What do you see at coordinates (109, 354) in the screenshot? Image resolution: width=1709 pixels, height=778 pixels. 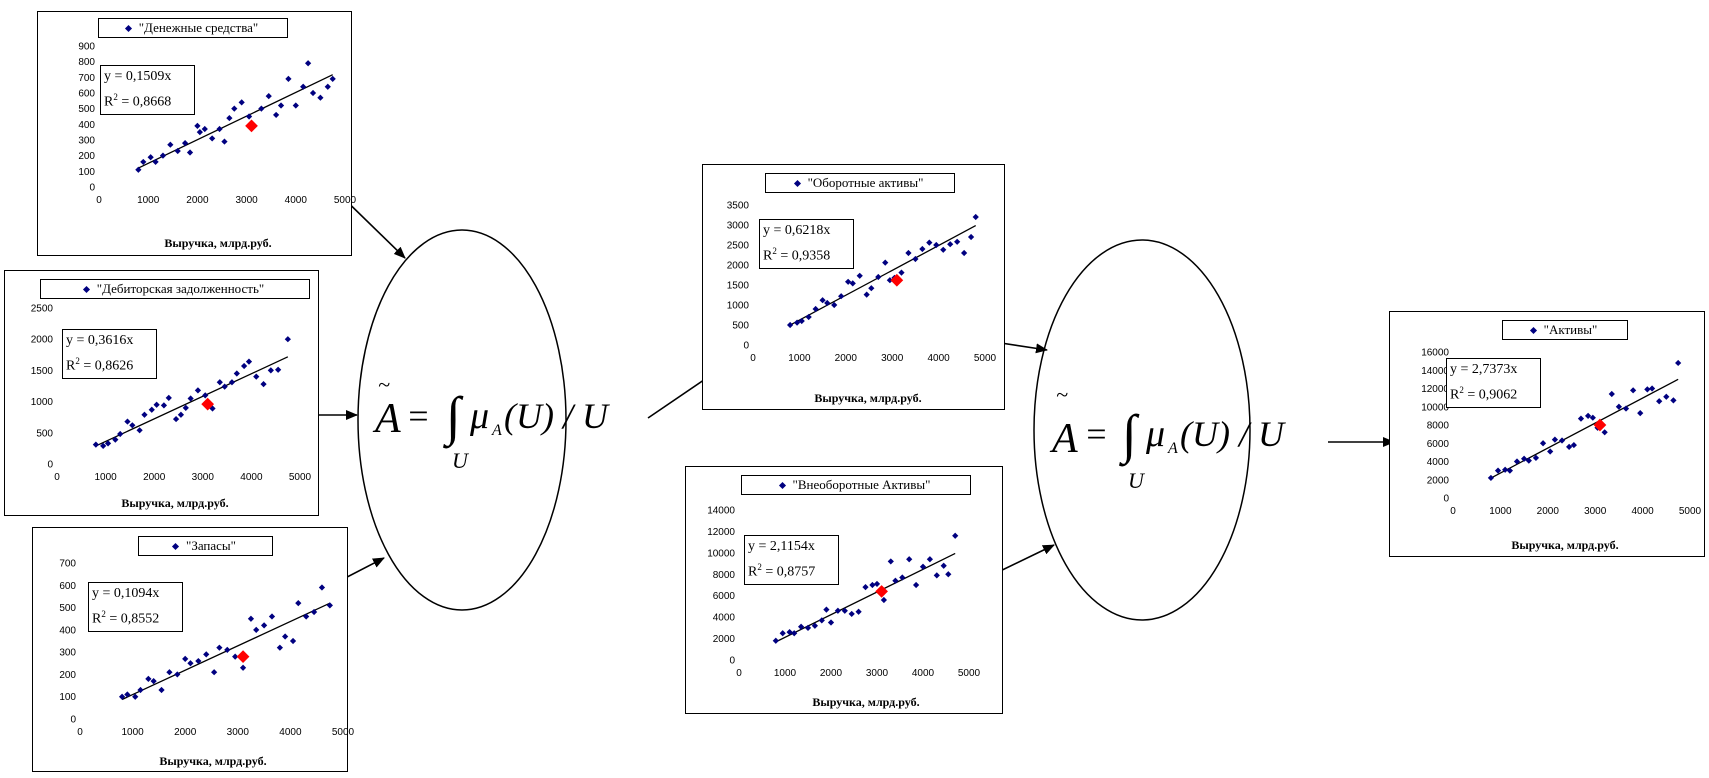 I see `chart-receivables-equation: y = 0,3616x R2 = 0,8626` at bounding box center [109, 354].